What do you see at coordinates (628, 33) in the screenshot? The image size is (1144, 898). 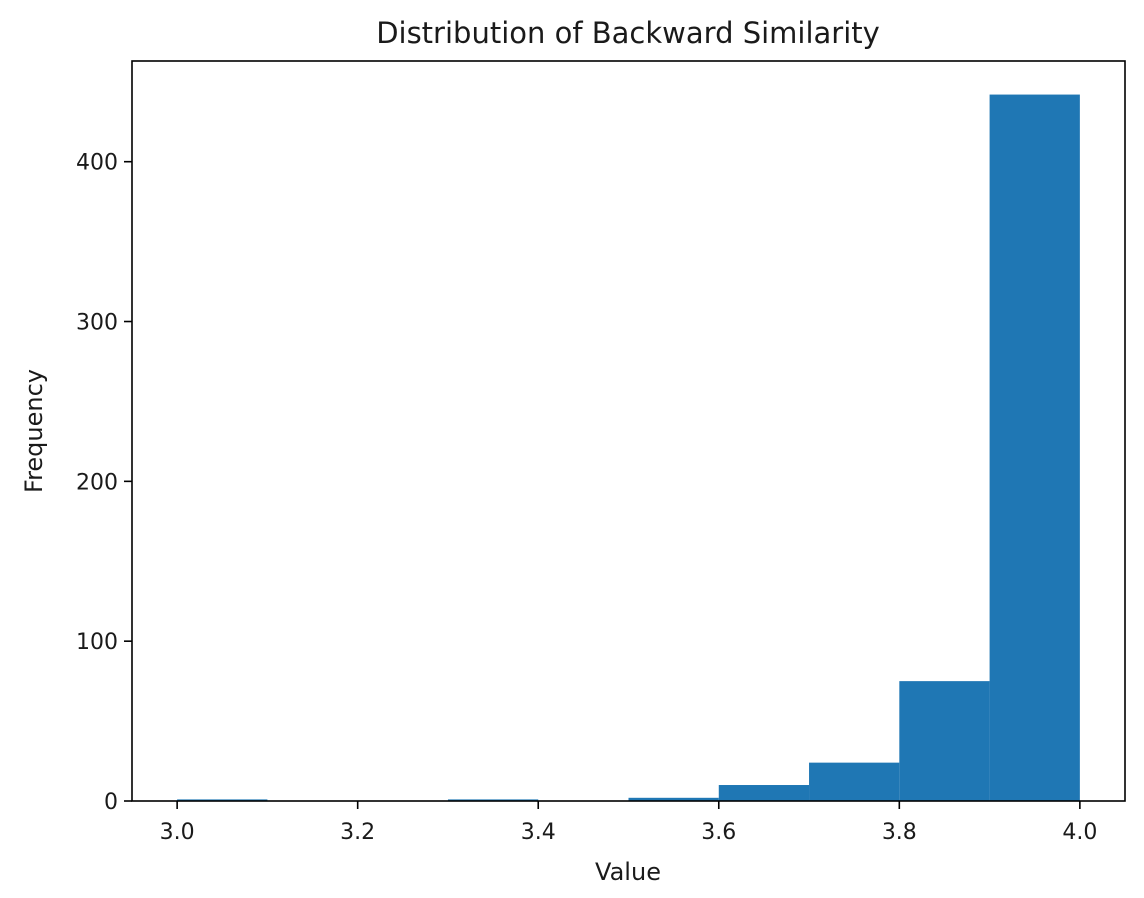 I see `chart-title: Distribution of Backward Similarity` at bounding box center [628, 33].